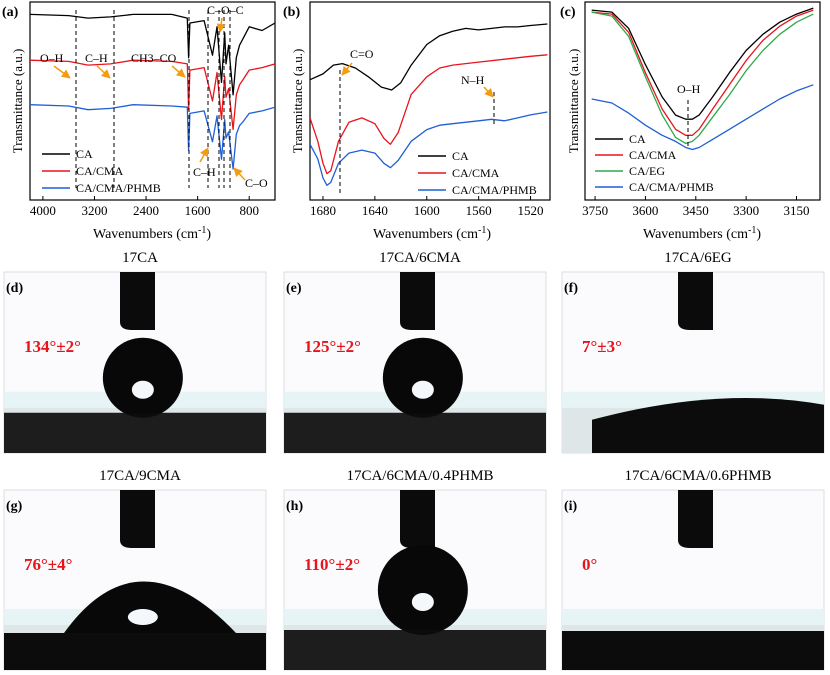 Image resolution: width=830 pixels, height=675 pixels. I want to click on anno-coc: C–O–C, so click(225, 10).